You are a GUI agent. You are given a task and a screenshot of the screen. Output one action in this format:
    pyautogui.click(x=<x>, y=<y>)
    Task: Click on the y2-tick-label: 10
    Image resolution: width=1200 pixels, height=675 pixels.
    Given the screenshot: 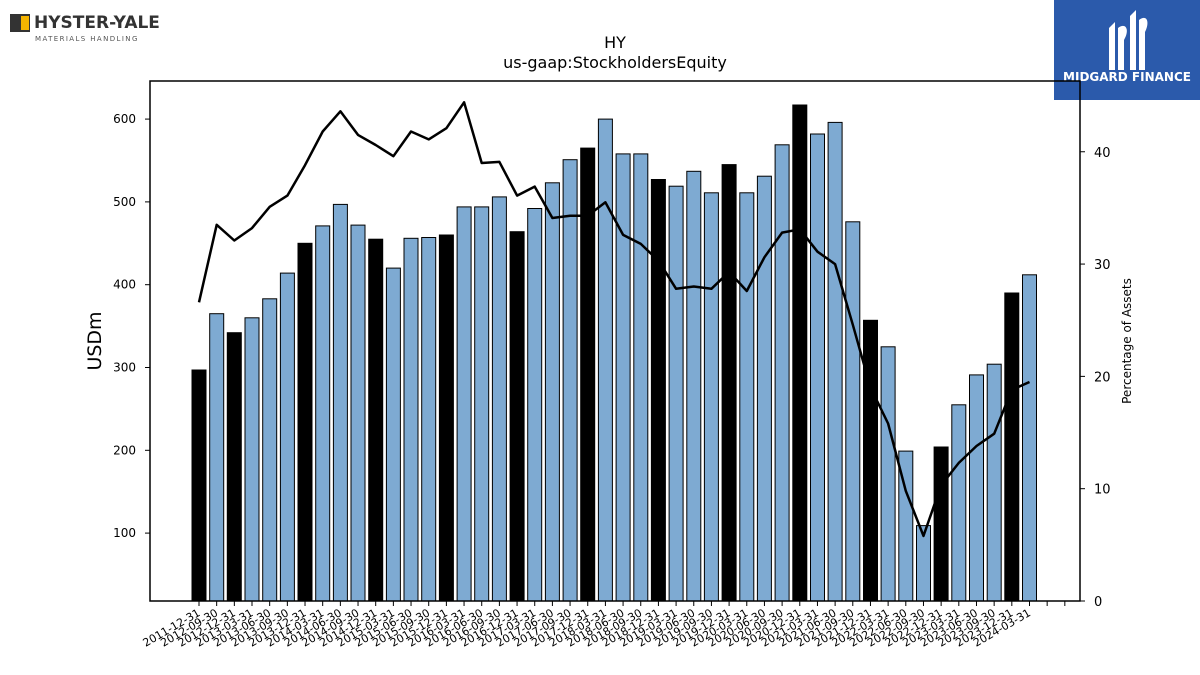 What is the action you would take?
    pyautogui.click(x=1102, y=490)
    